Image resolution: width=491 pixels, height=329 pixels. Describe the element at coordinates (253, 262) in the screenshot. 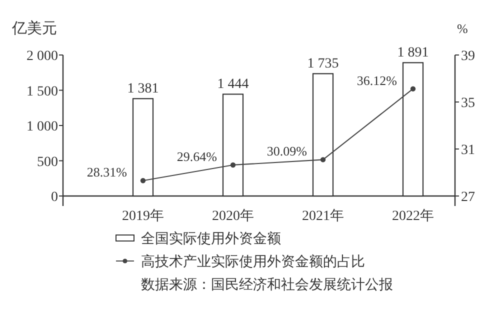

I see `legend-label: 高技术产业实际使用外资金额的占比` at that location.